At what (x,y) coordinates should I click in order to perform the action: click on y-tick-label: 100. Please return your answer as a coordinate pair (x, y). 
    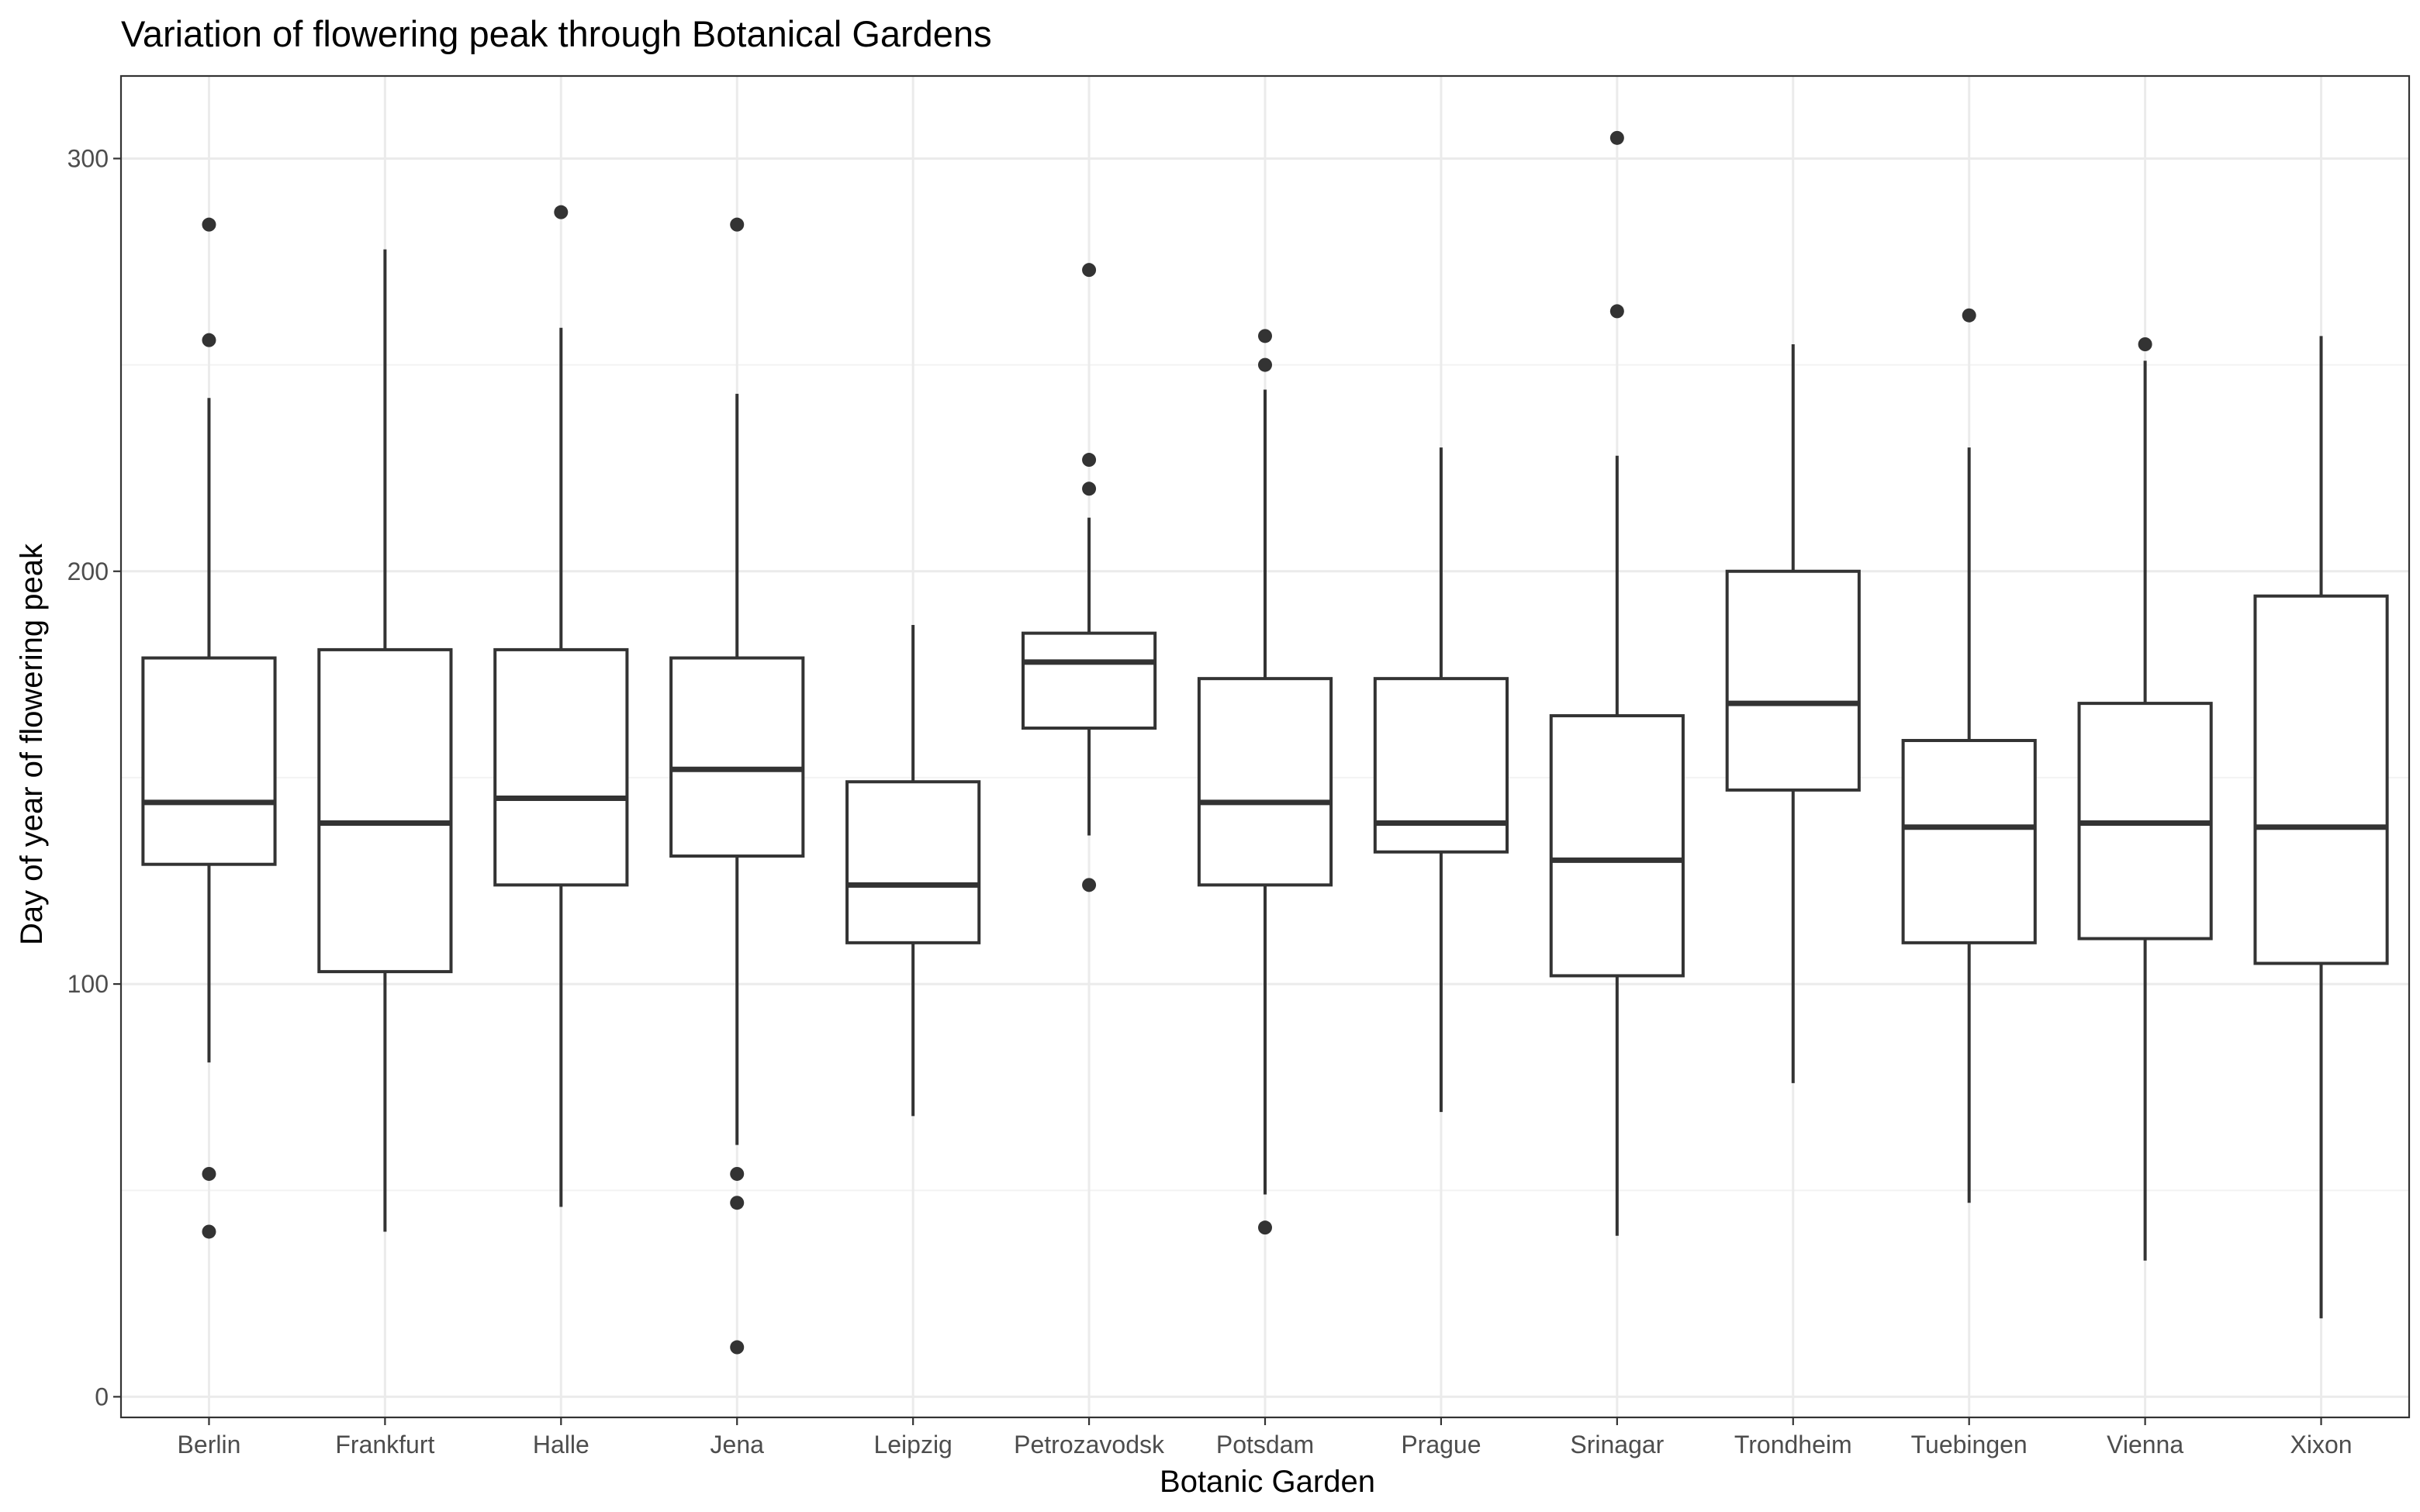
    Looking at the image, I should click on (88, 984).